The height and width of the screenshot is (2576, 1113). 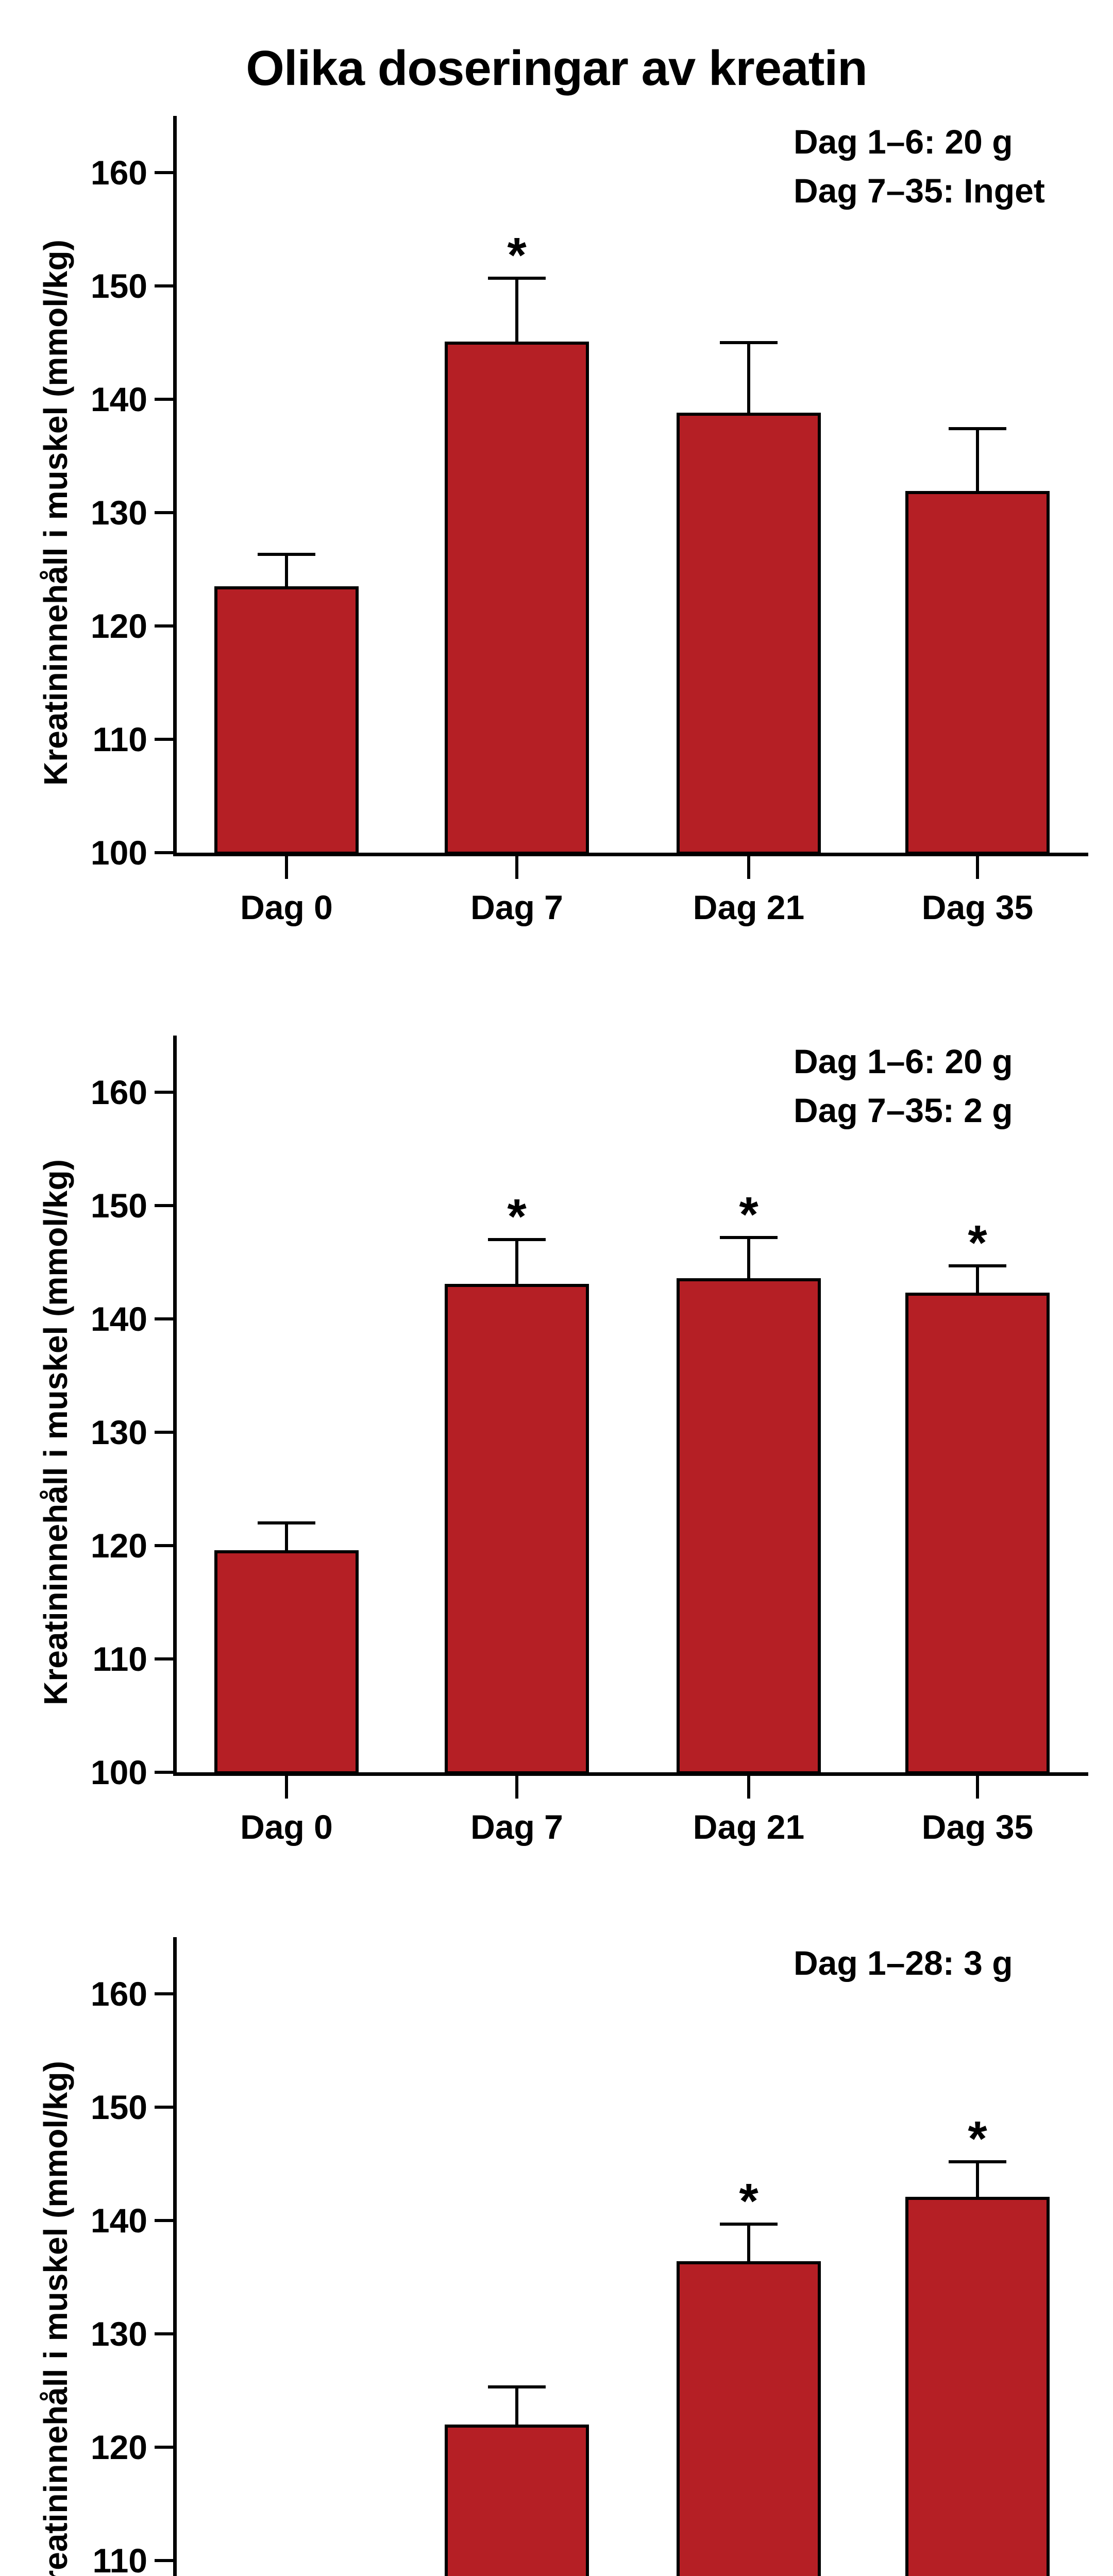 I want to click on figure-title: Olika doseringar av kreatin, so click(x=557, y=68).